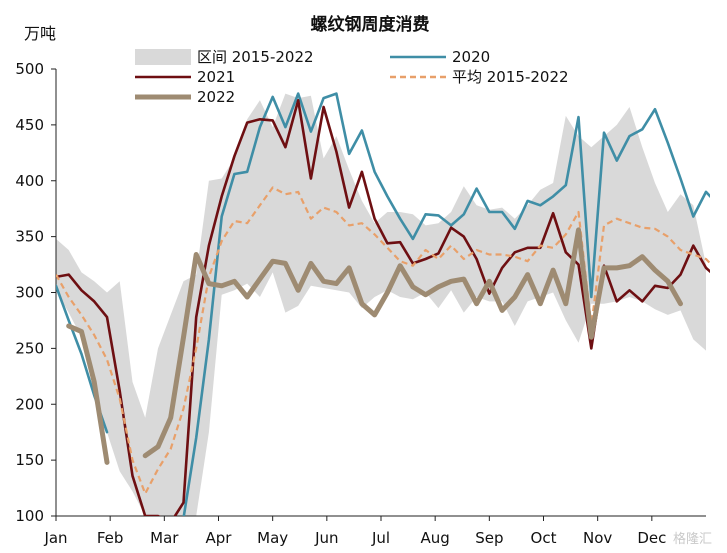 The height and width of the screenshot is (553, 727). What do you see at coordinates (255, 57) in the screenshot?
I see `legend-label: 区间 2015-2022` at bounding box center [255, 57].